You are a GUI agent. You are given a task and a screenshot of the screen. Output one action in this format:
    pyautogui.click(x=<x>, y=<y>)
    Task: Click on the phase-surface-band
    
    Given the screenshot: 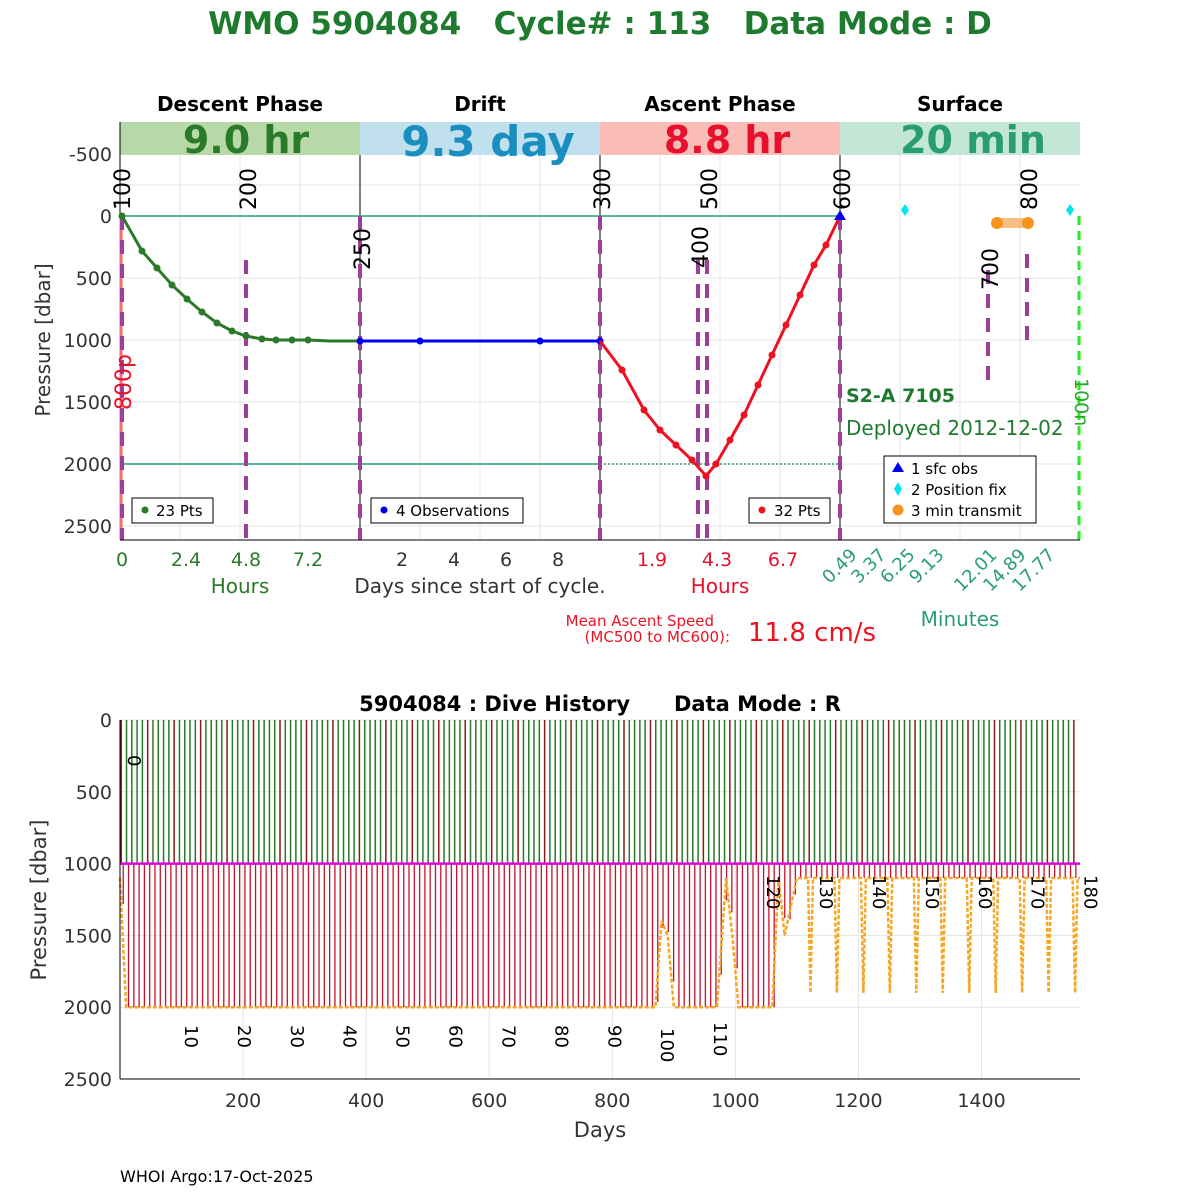 What is the action you would take?
    pyautogui.click(x=960, y=138)
    